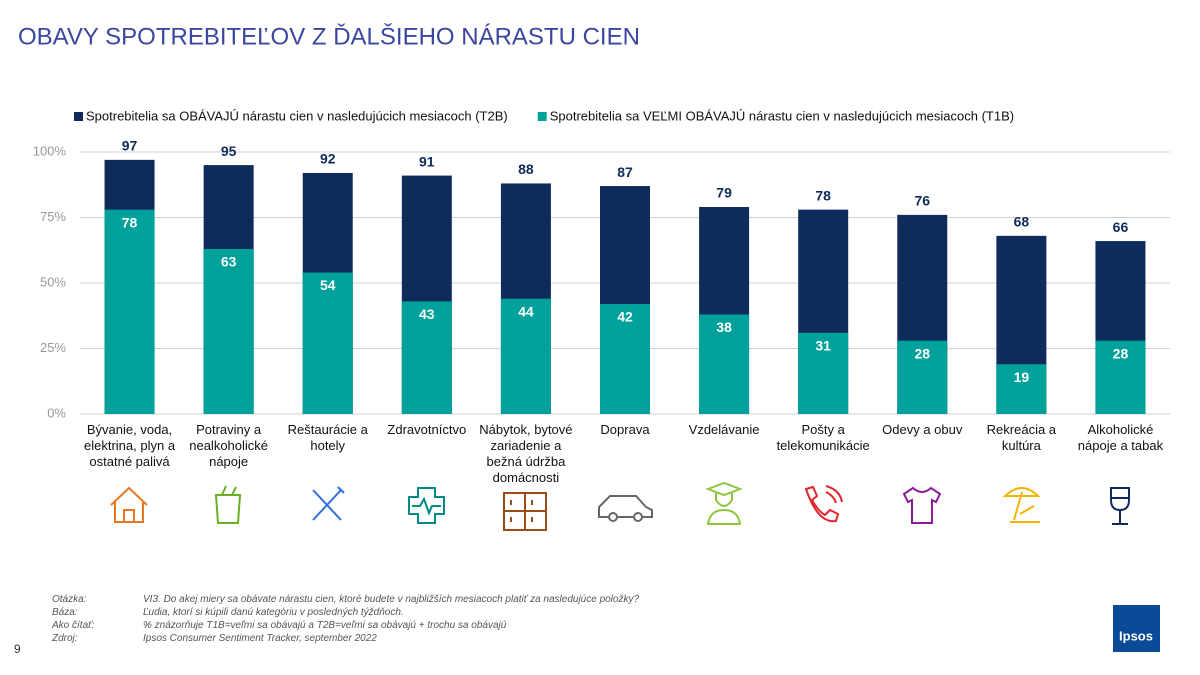 The image size is (1200, 675). What do you see at coordinates (1022, 222) in the screenshot?
I see `value-label: 68` at bounding box center [1022, 222].